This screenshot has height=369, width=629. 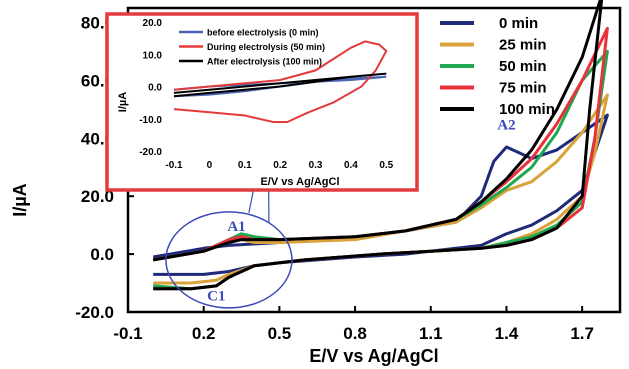 I want to click on inset-y-tick-label: 0.0, so click(x=155, y=88).